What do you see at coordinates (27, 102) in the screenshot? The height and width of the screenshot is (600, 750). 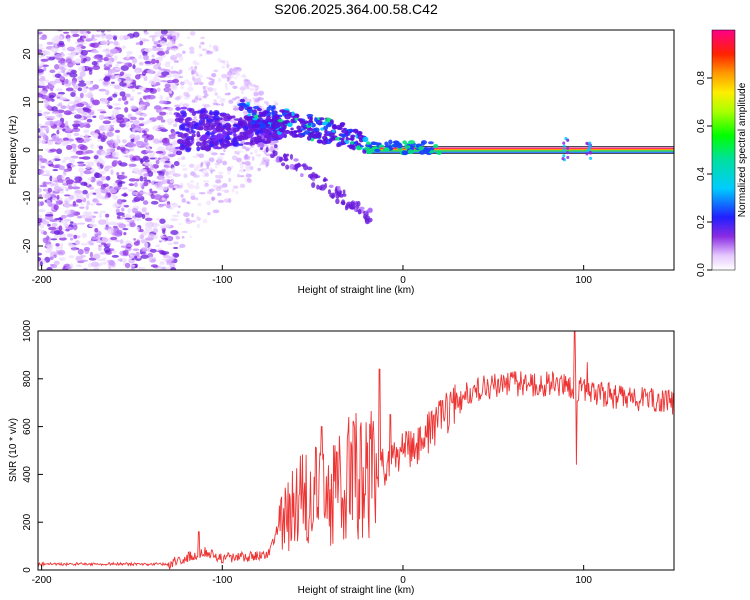 I see `spectrogram-y-tick-label: 10` at bounding box center [27, 102].